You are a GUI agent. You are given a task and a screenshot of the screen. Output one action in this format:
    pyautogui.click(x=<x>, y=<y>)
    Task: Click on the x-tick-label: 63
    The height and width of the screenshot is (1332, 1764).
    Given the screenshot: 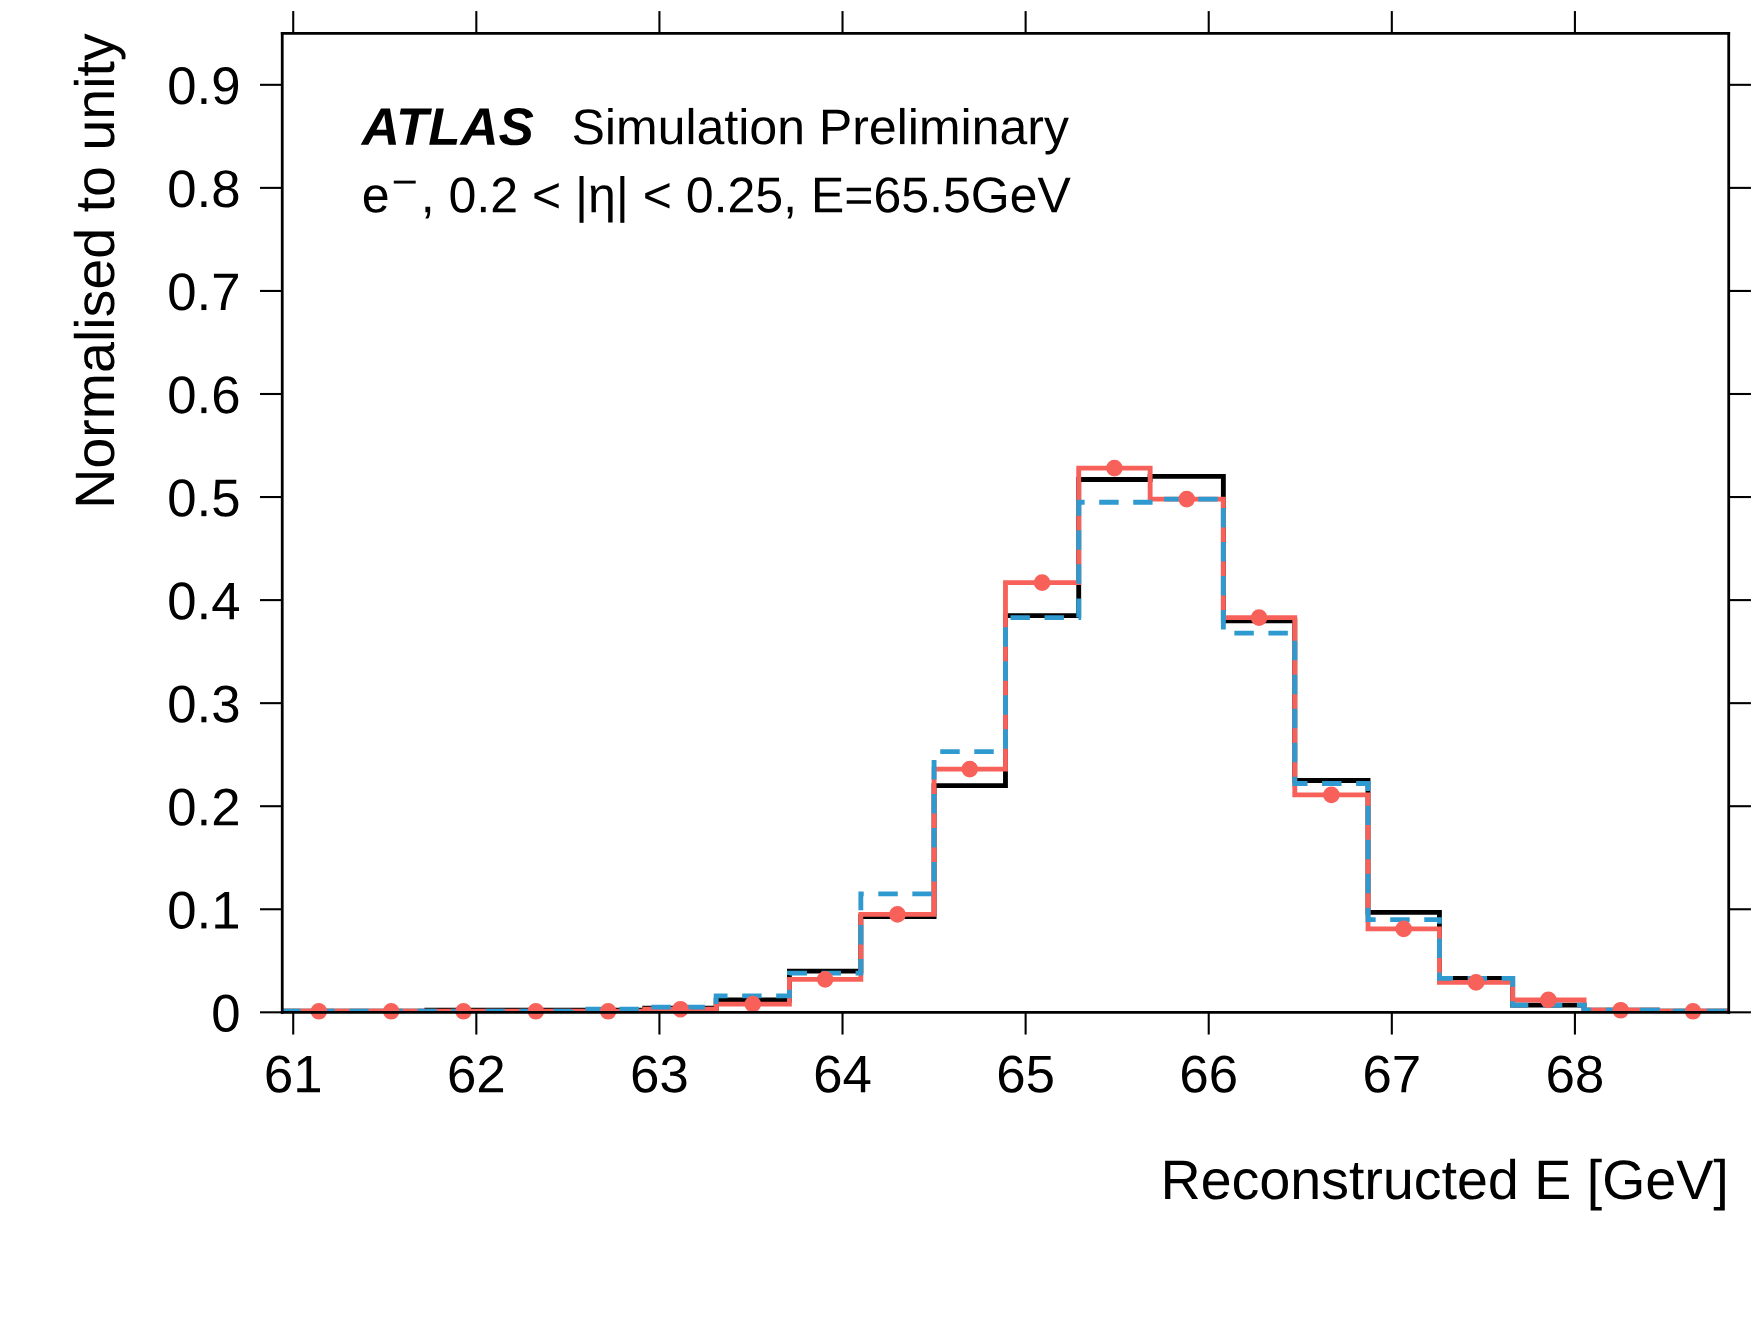 What is the action you would take?
    pyautogui.click(x=659, y=1074)
    